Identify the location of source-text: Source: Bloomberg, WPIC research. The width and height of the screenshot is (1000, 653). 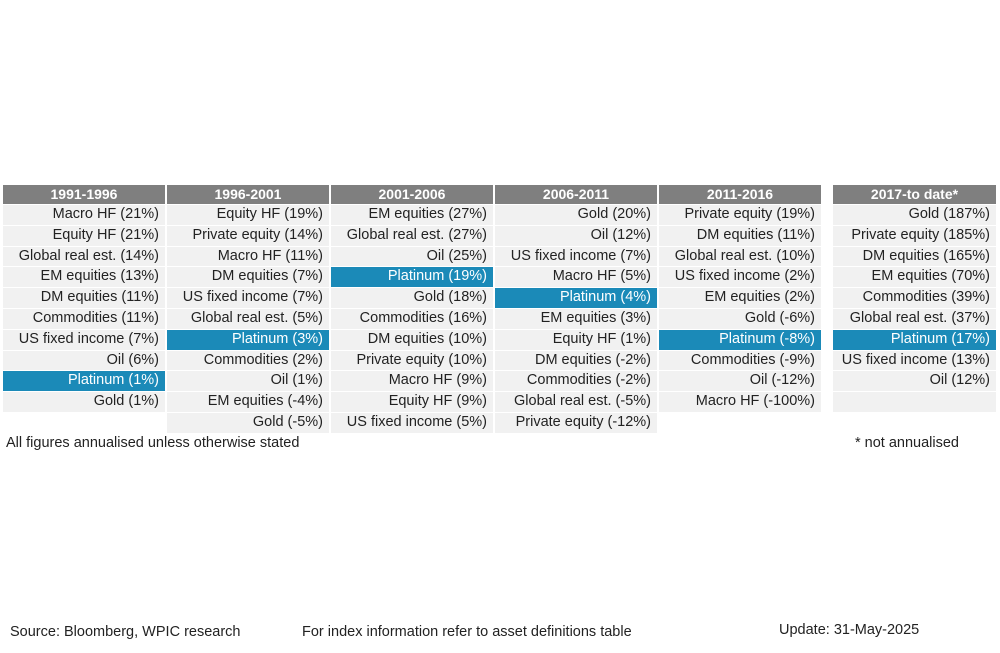
(125, 632).